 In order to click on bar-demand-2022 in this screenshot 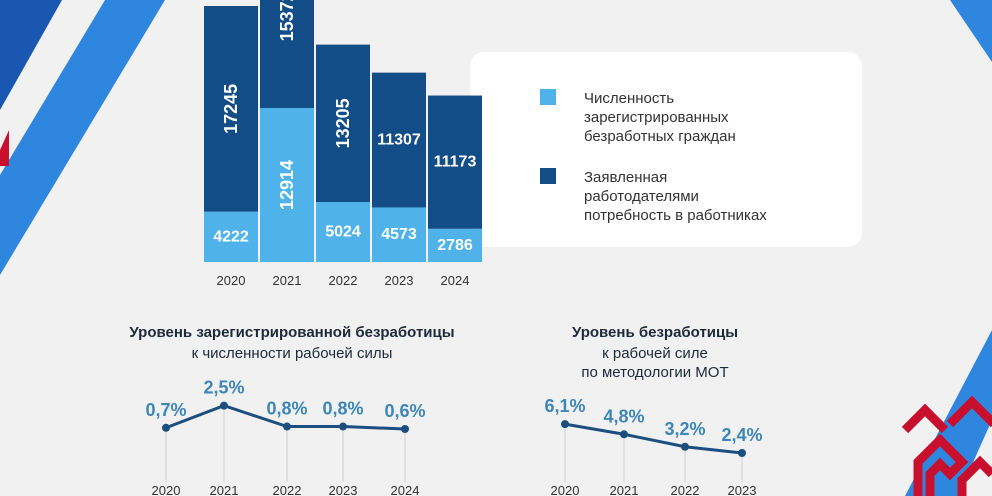, I will do `click(343, 123)`.